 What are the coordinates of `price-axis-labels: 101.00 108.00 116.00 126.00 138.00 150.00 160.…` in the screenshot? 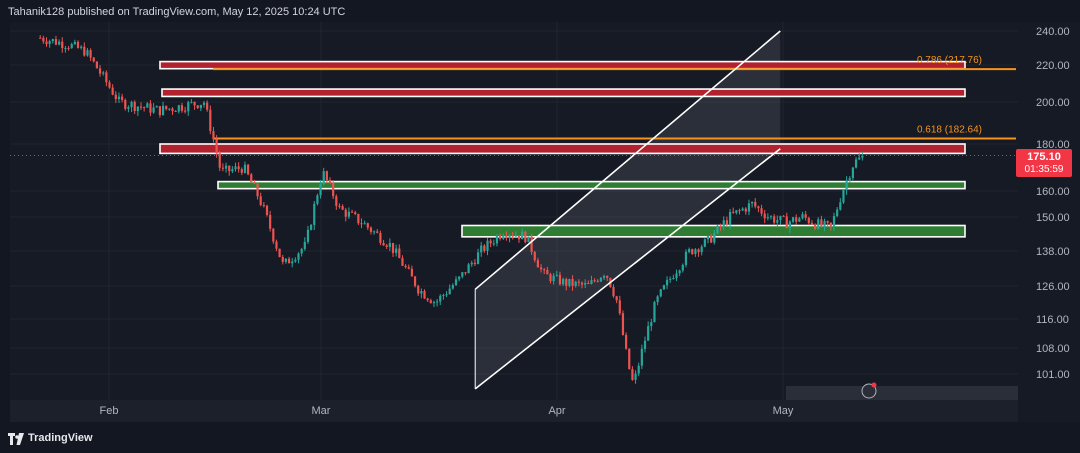 It's located at (1053, 203).